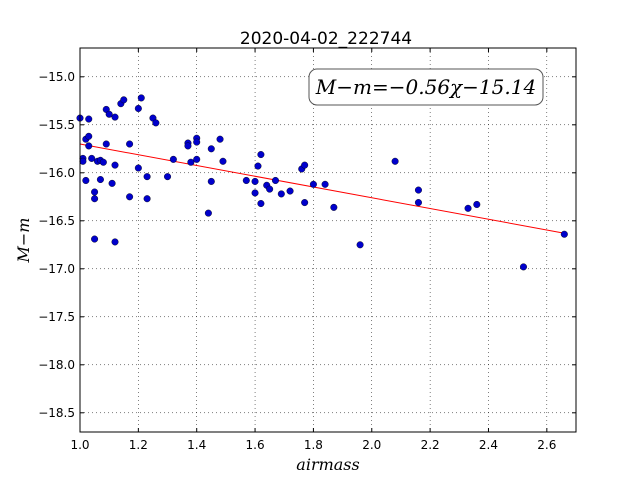 The width and height of the screenshot is (640, 480). What do you see at coordinates (326, 39) in the screenshot?
I see `chart-title: 2020-04-02_222744` at bounding box center [326, 39].